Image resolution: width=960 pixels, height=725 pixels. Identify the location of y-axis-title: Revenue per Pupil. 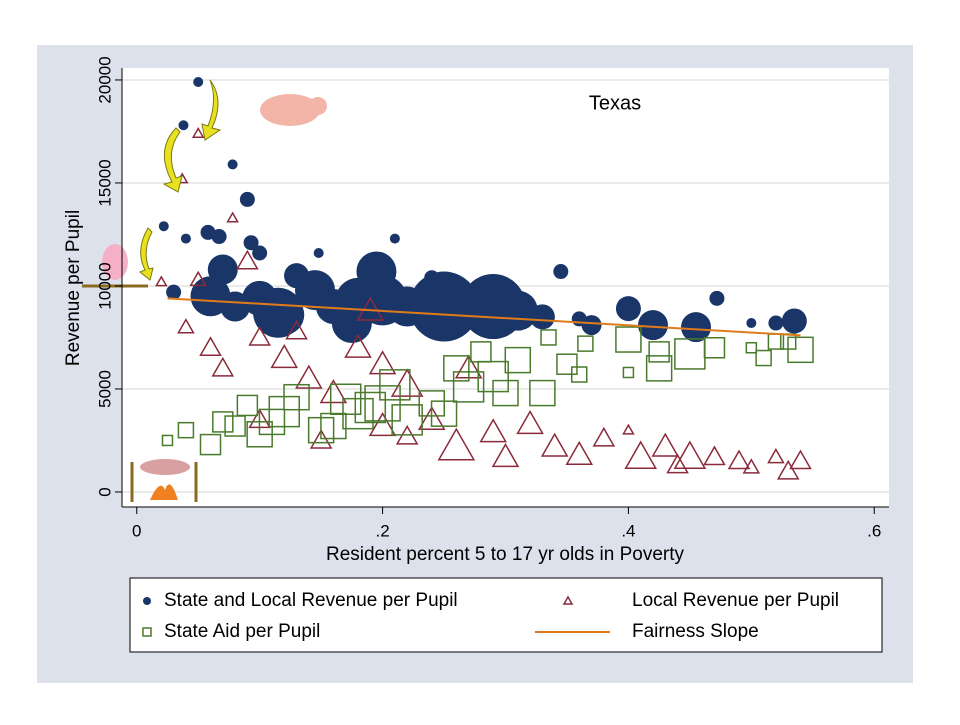
(73, 288).